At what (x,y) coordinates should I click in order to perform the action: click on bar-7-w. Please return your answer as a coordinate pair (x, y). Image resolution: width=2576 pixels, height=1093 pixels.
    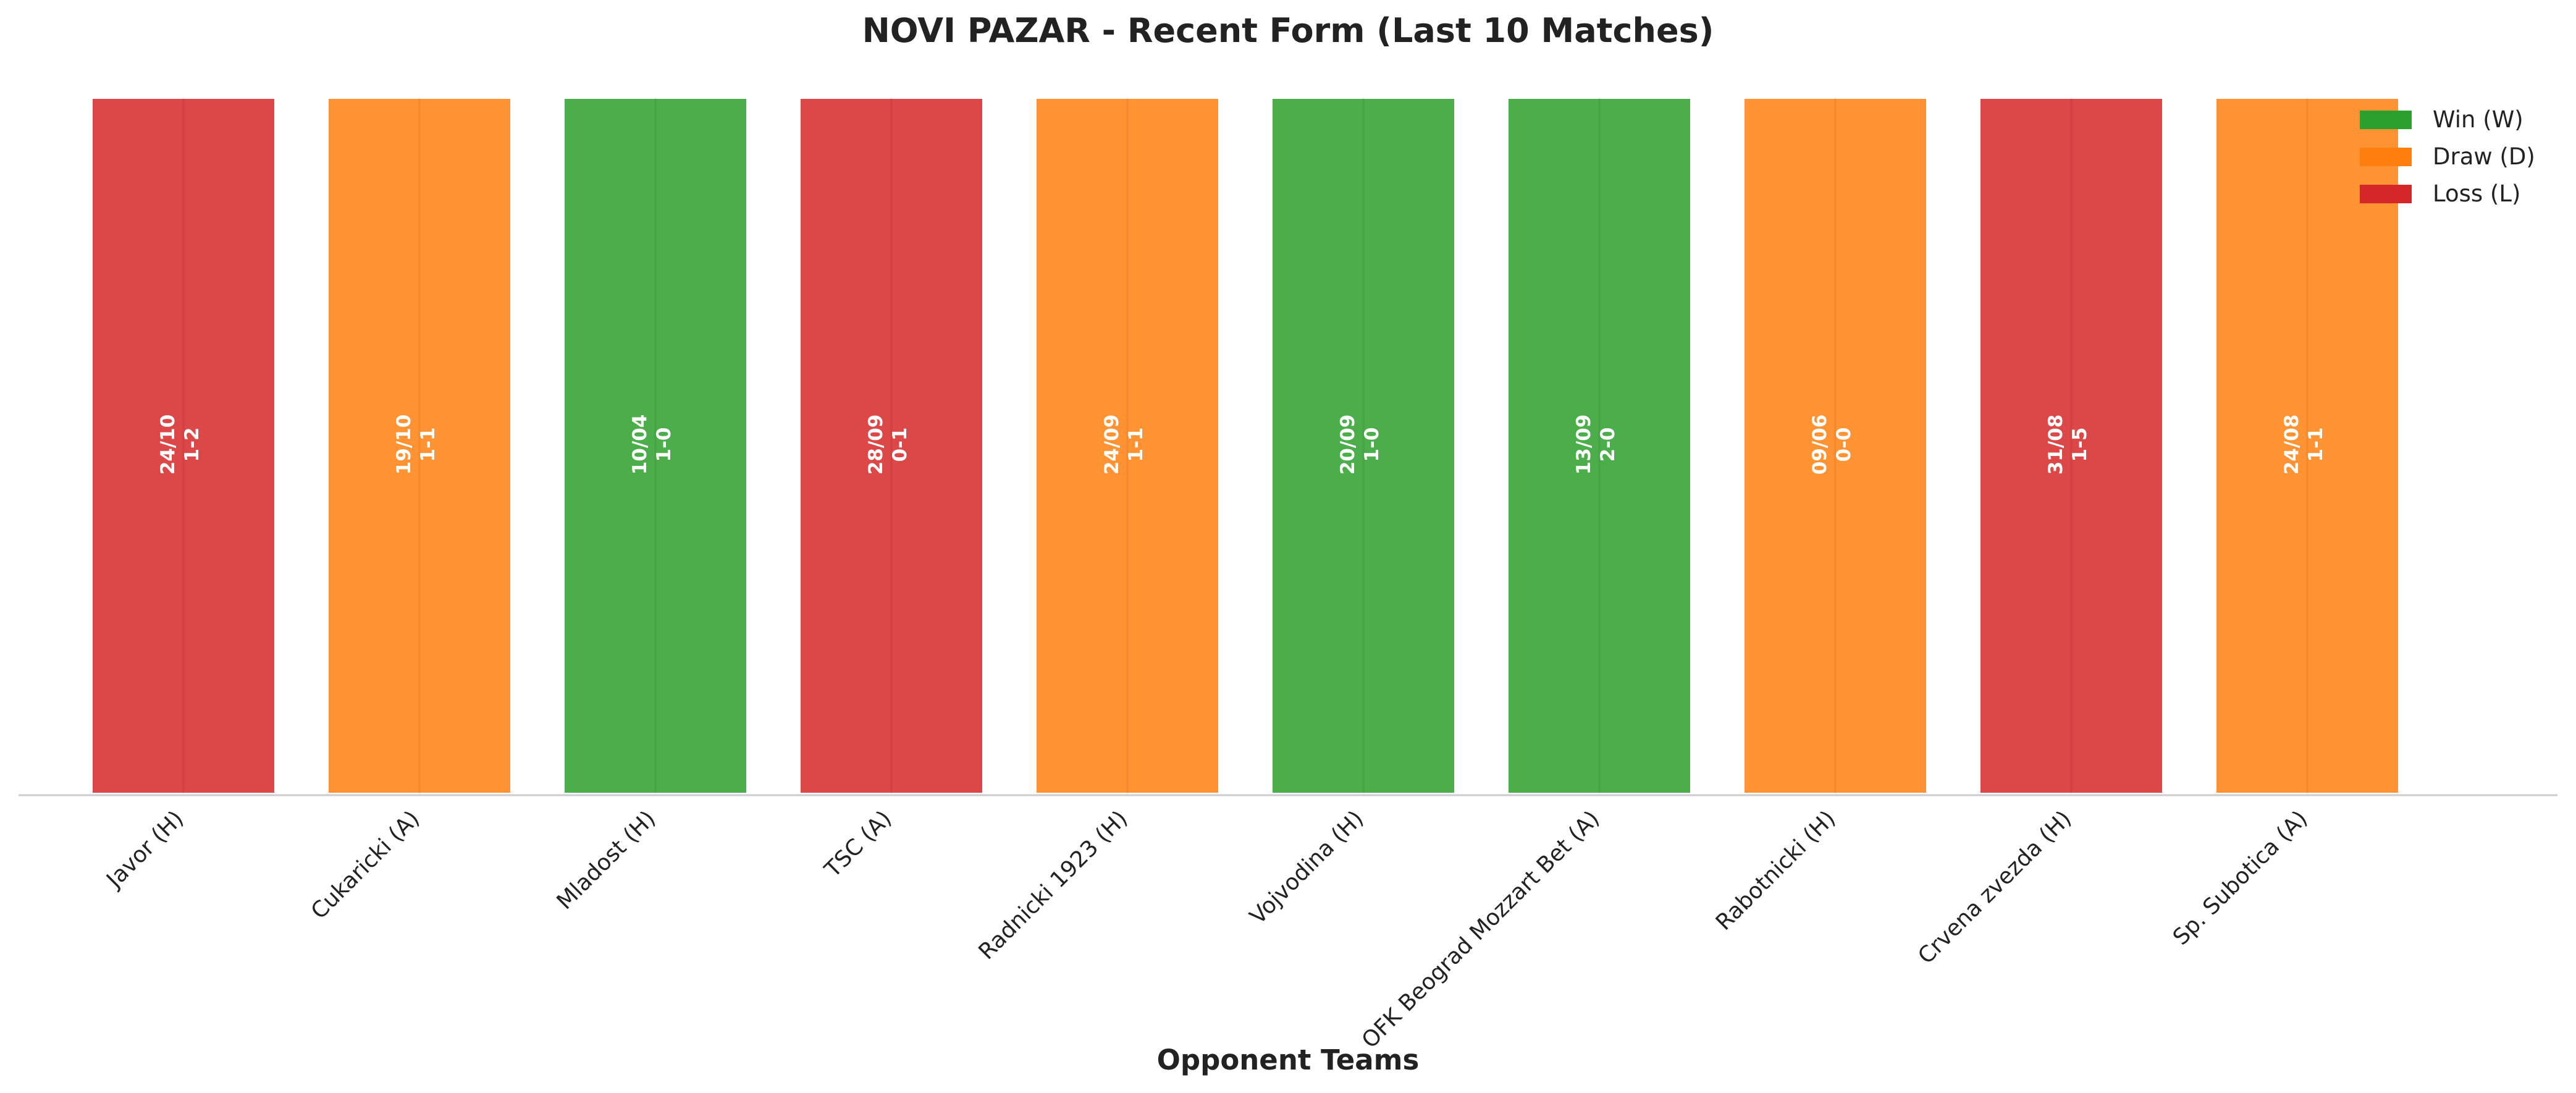
    Looking at the image, I should click on (1599, 445).